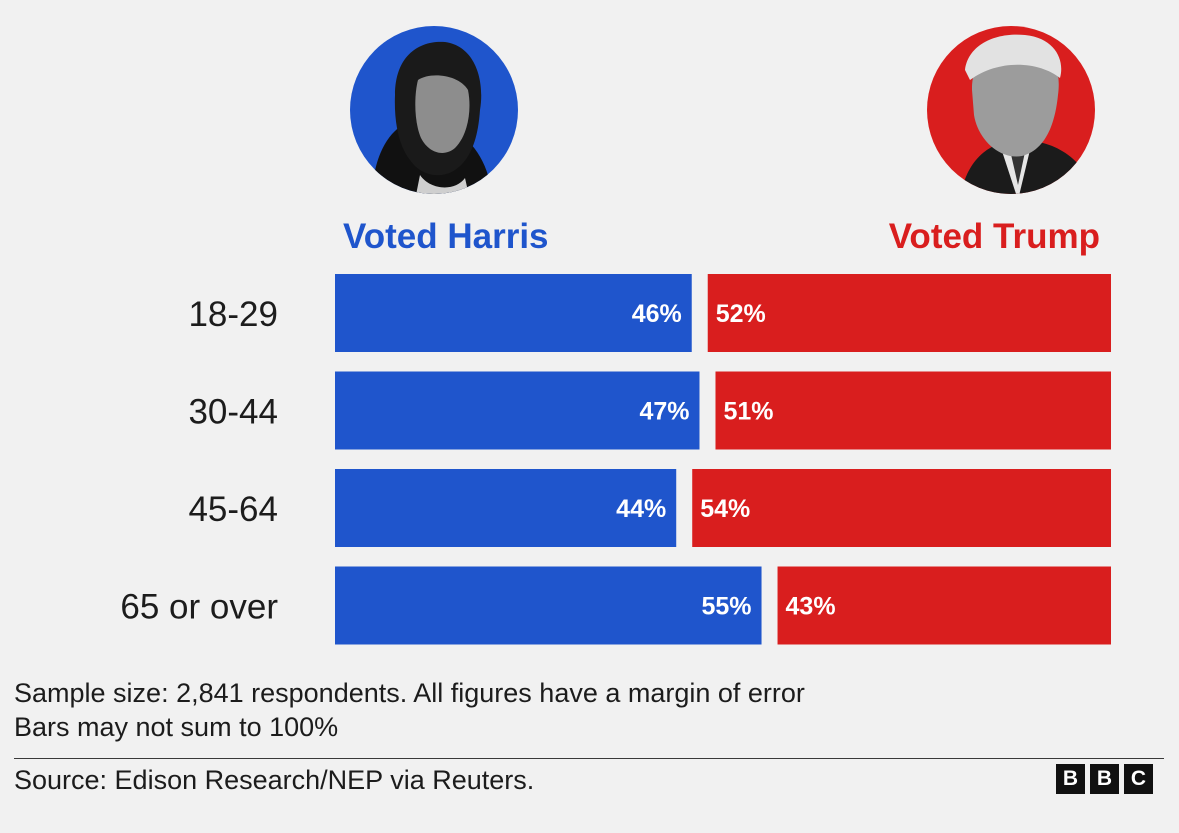 This screenshot has width=1179, height=833. What do you see at coordinates (233, 314) in the screenshot?
I see `category-label: 18-29` at bounding box center [233, 314].